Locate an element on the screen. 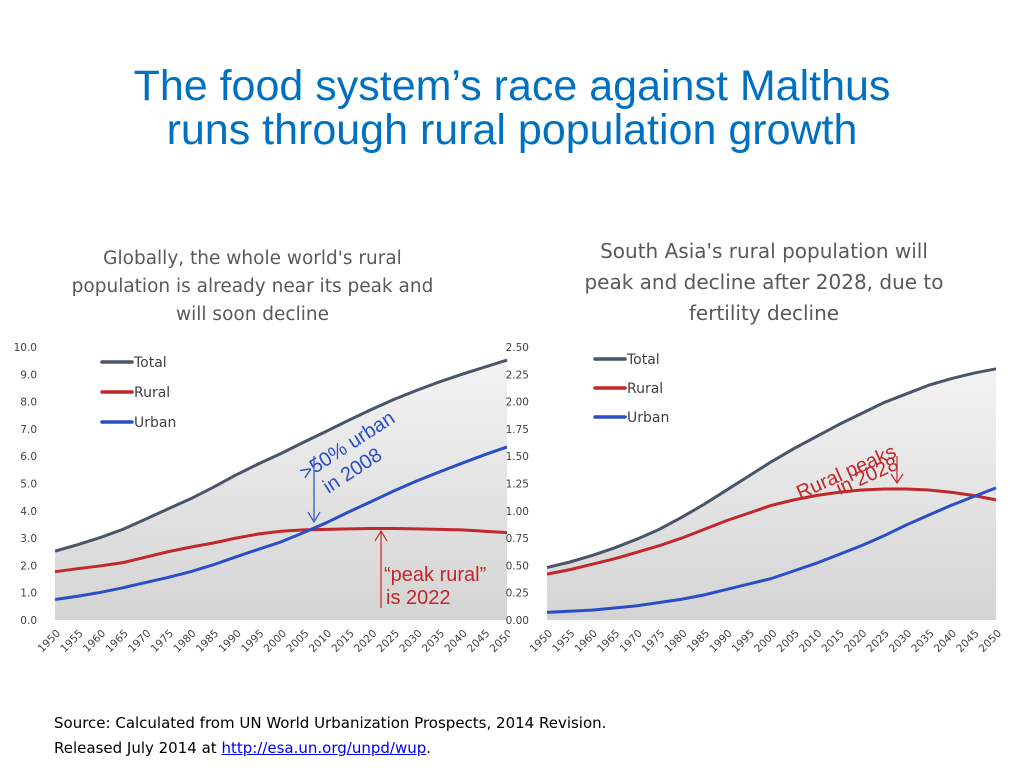 The width and height of the screenshot is (1024, 768). y-tick-label: 0.25 is located at coordinates (517, 594).